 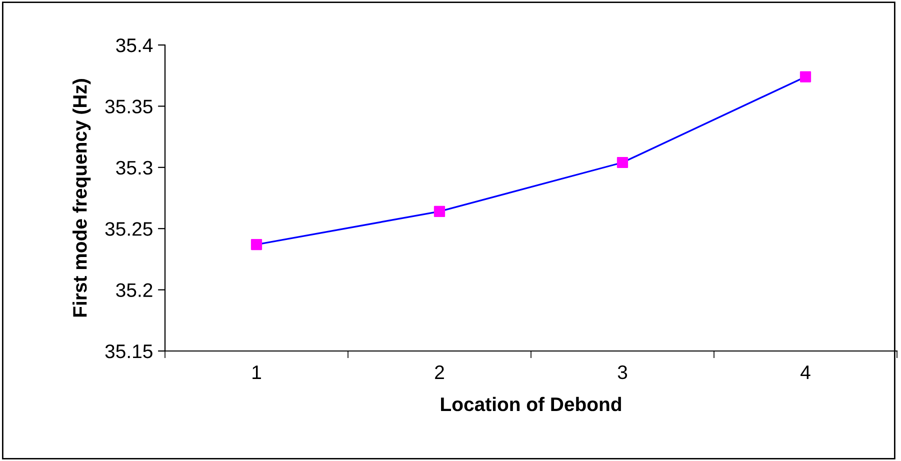 What do you see at coordinates (128, 107) in the screenshot?
I see `y-tick-label: 35.35` at bounding box center [128, 107].